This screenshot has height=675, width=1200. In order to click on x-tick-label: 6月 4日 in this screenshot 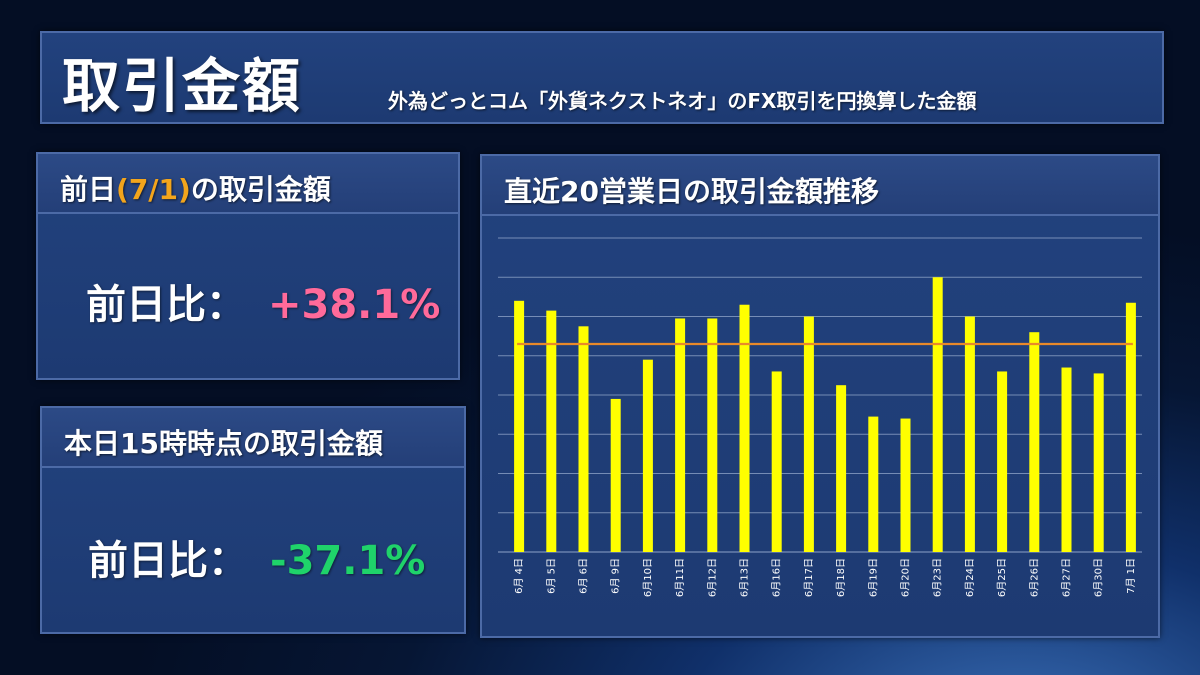, I will do `click(519, 576)`.